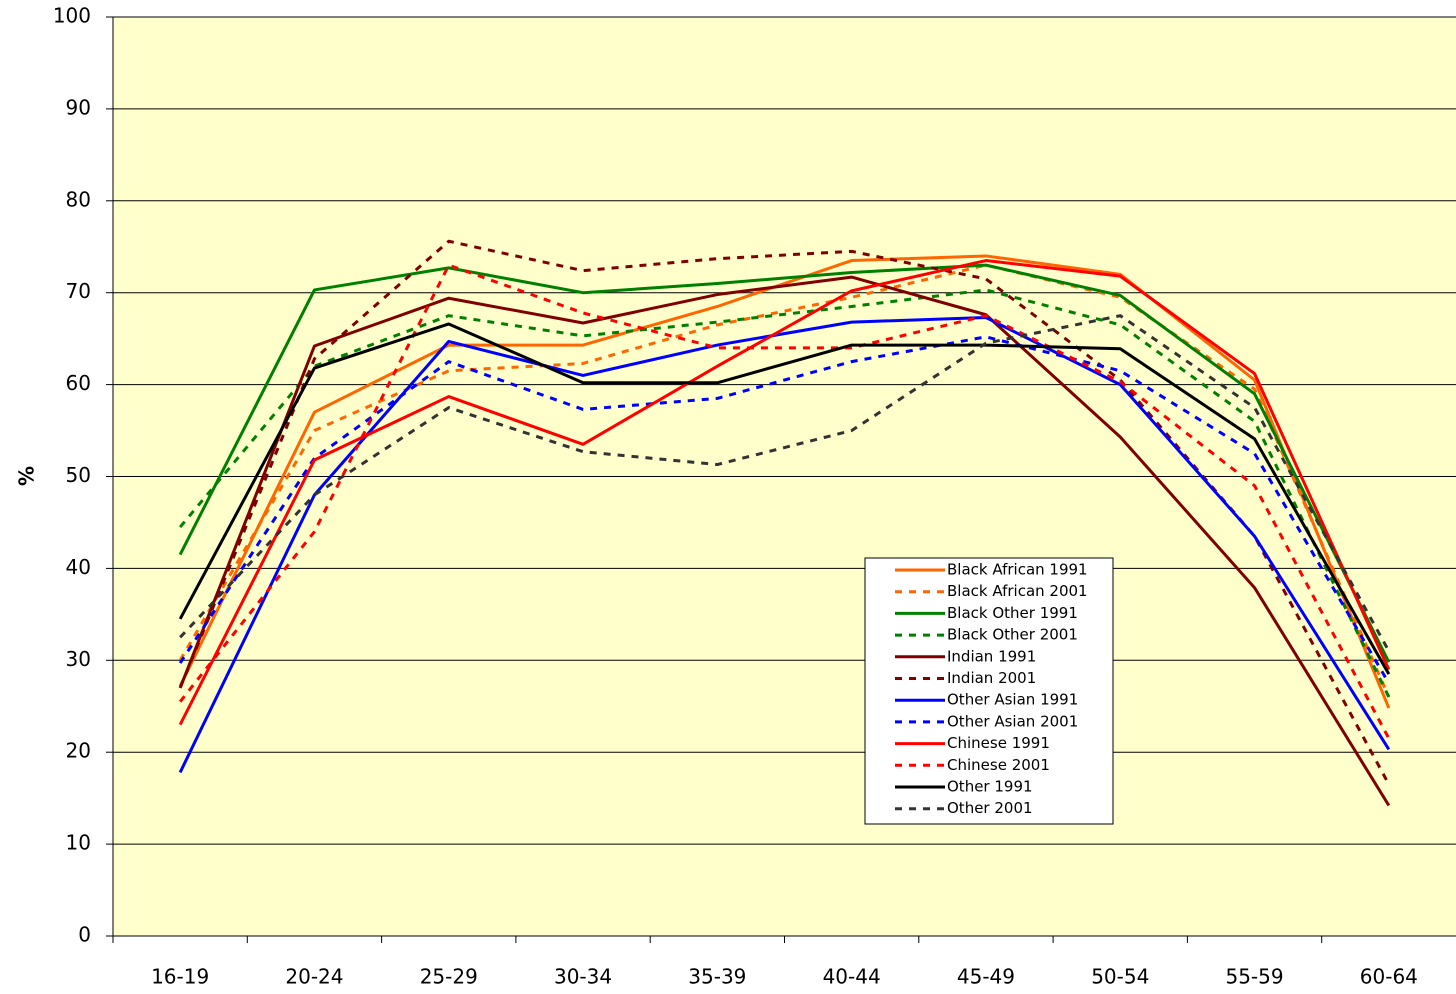 The width and height of the screenshot is (1456, 994). What do you see at coordinates (180, 977) in the screenshot?
I see `x-tick-label: 16-19` at bounding box center [180, 977].